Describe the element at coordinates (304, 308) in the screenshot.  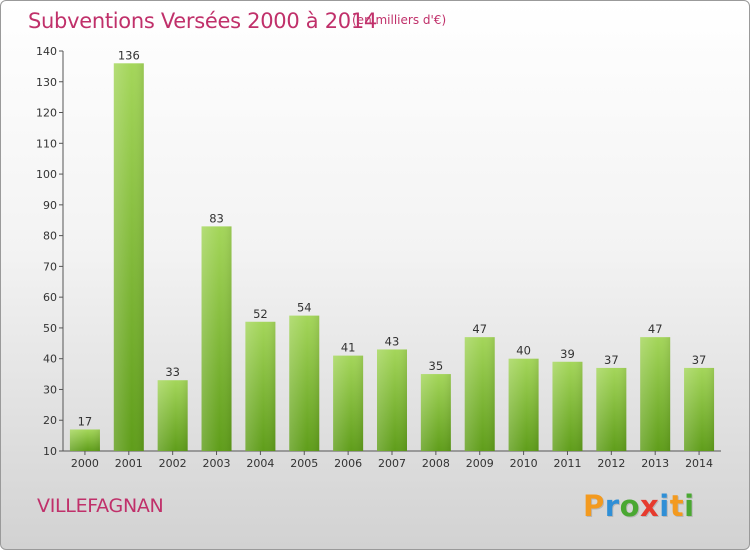
I see `value-label-2005: 54` at that location.